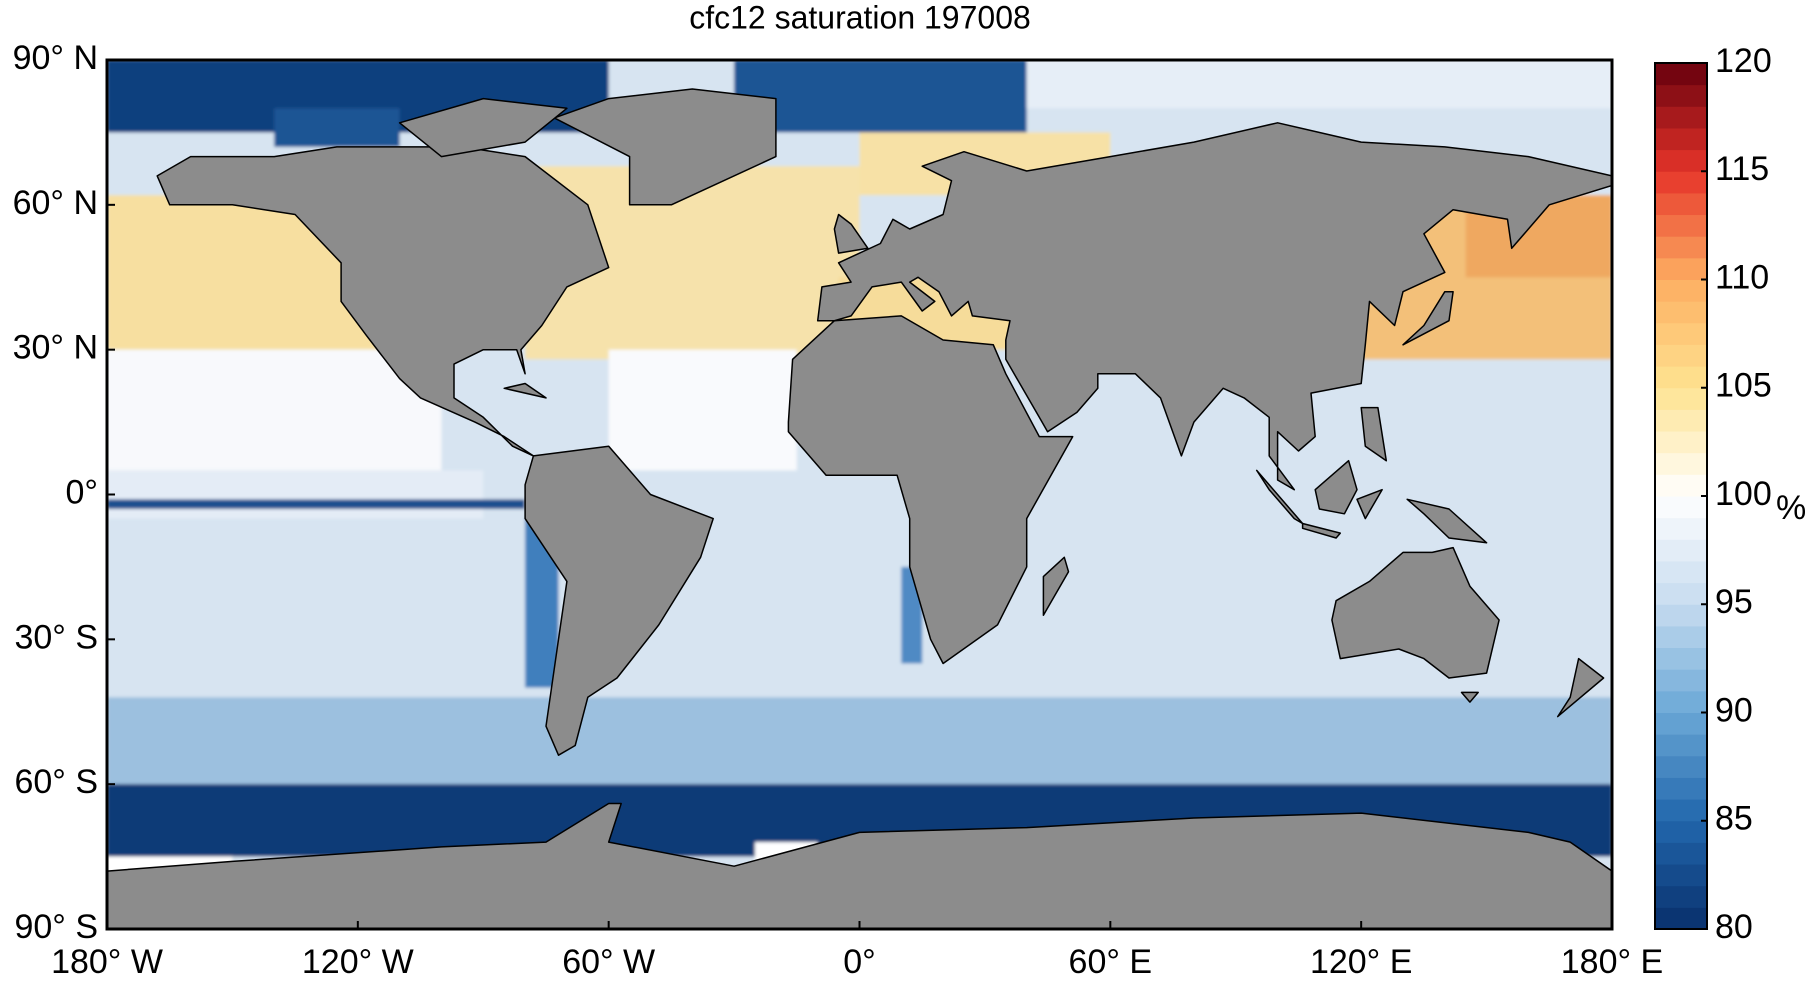 The height and width of the screenshot is (989, 1808). I want to click on colorbar-unit: %, so click(1791, 508).